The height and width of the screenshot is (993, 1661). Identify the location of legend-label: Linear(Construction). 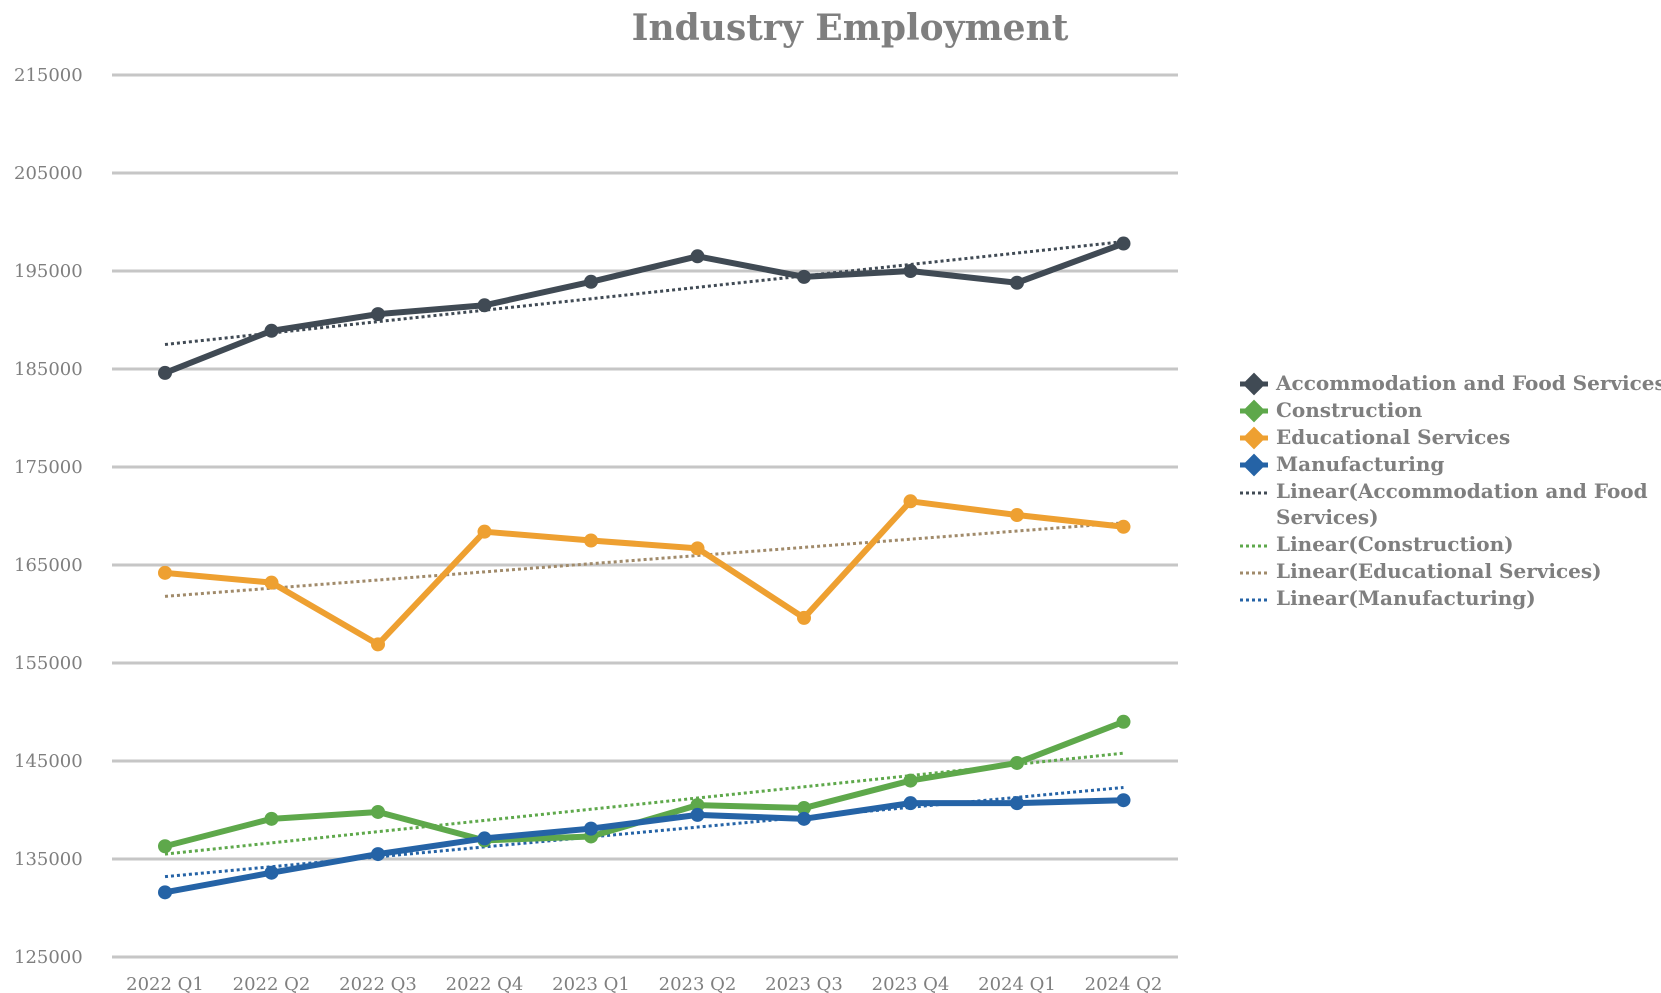
(1395, 544).